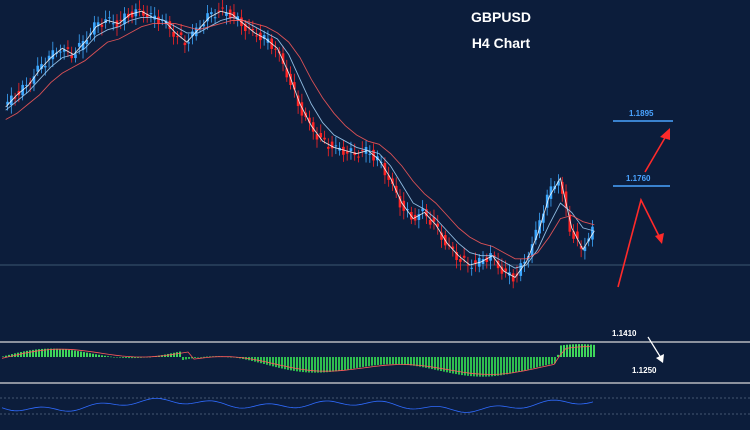 This screenshot has width=750, height=430. Describe the element at coordinates (660, 358) in the screenshot. I see `white-arrow-head` at that location.